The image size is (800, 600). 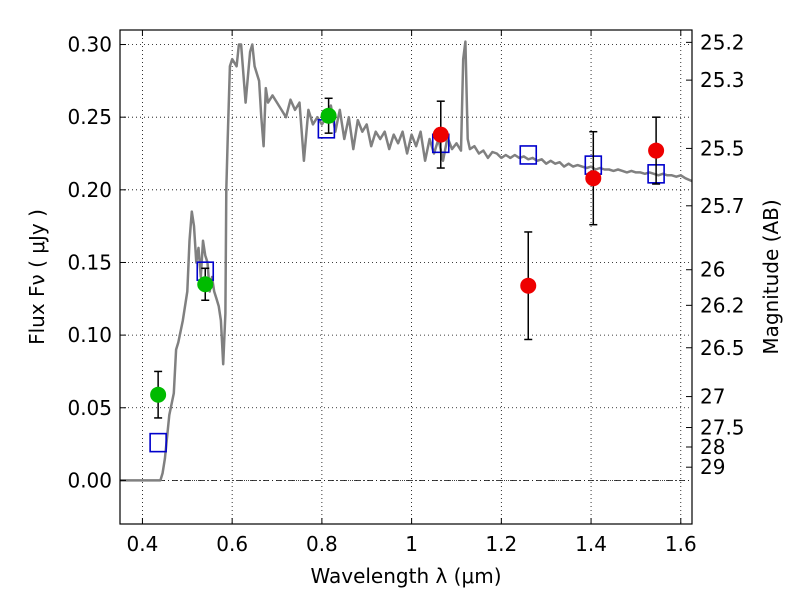 I want to click on y-tick-label: 0.00, so click(x=89, y=480).